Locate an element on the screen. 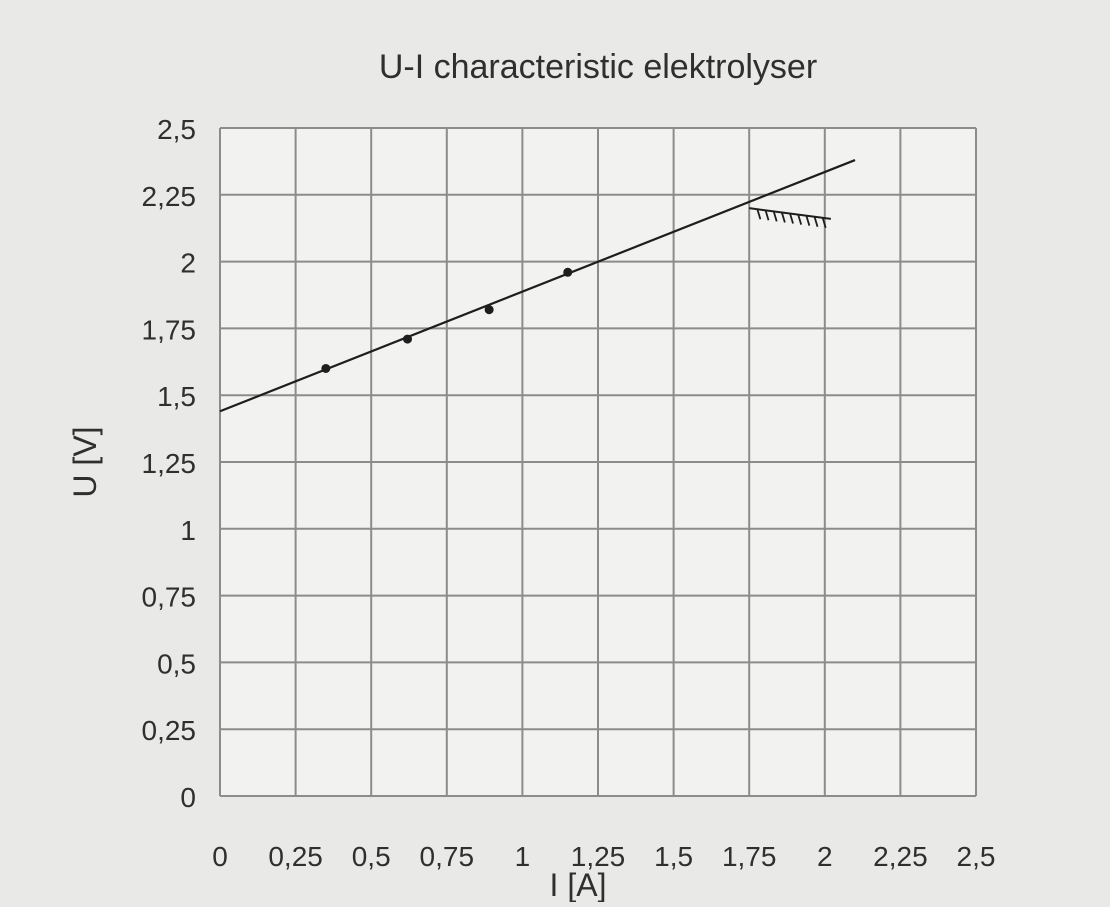 Image resolution: width=1110 pixels, height=907 pixels. x-tick-label: 0,25 is located at coordinates (295, 856).